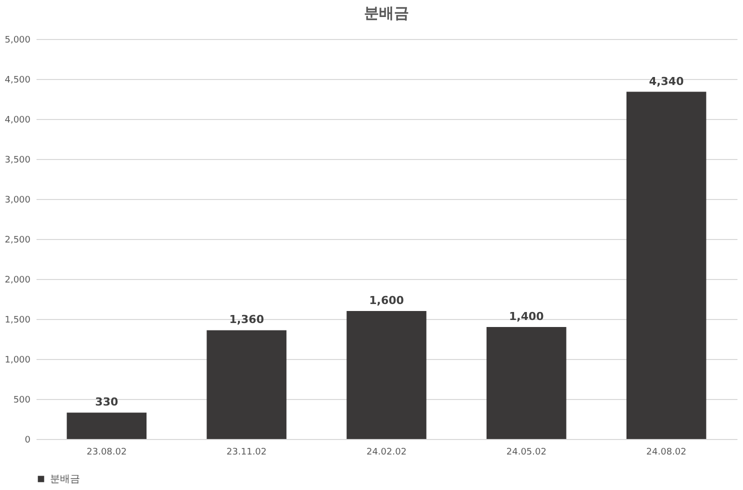 The width and height of the screenshot is (743, 490). I want to click on legend-label: 분배금, so click(65, 479).